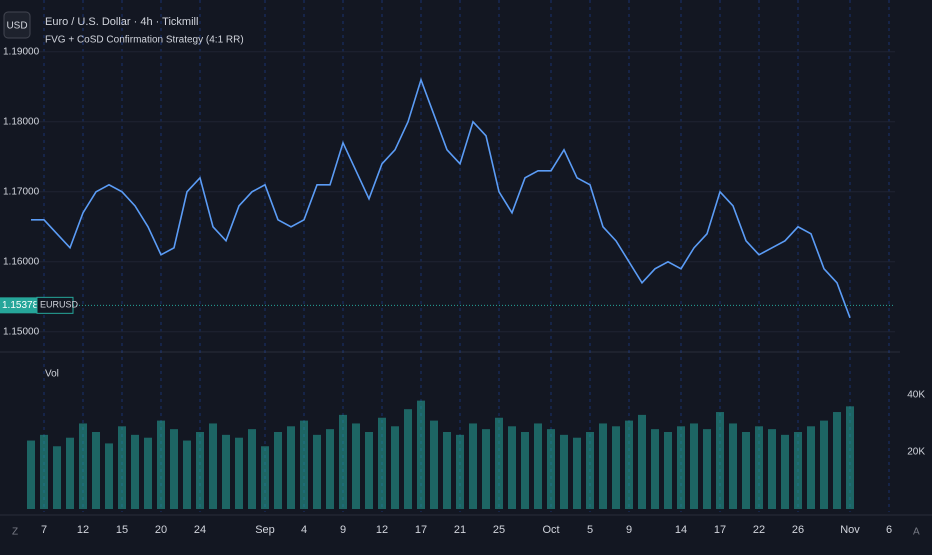 This screenshot has height=555, width=932. What do you see at coordinates (21, 51) in the screenshot?
I see `y-tick-label: 1.19000` at bounding box center [21, 51].